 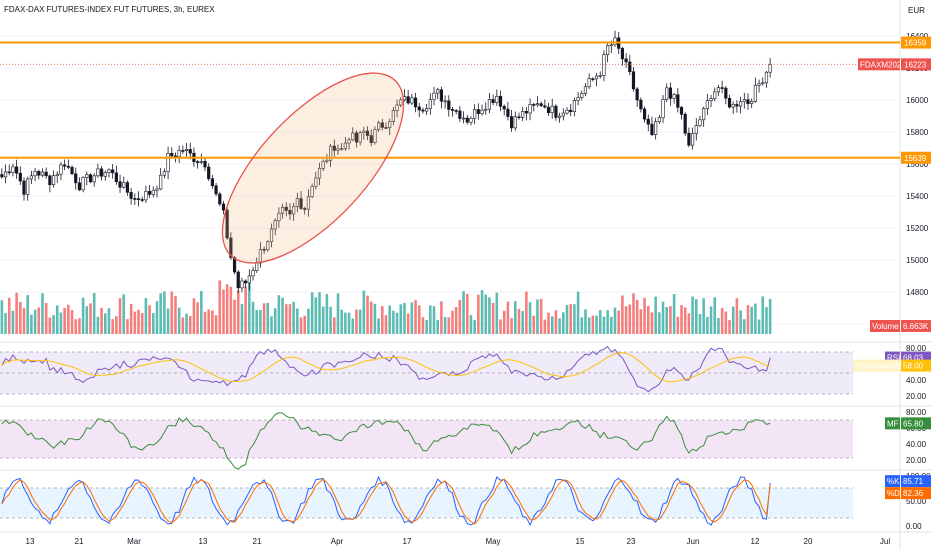 I want to click on last-price-label: 16223, so click(x=915, y=64).